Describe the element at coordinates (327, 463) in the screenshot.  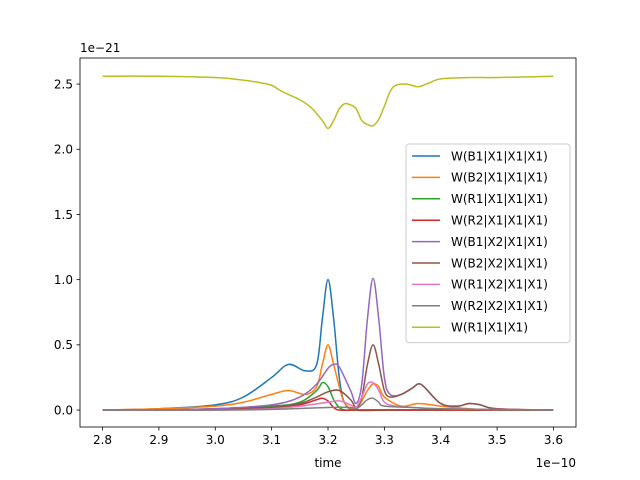
I see `x-axis-label: time` at that location.